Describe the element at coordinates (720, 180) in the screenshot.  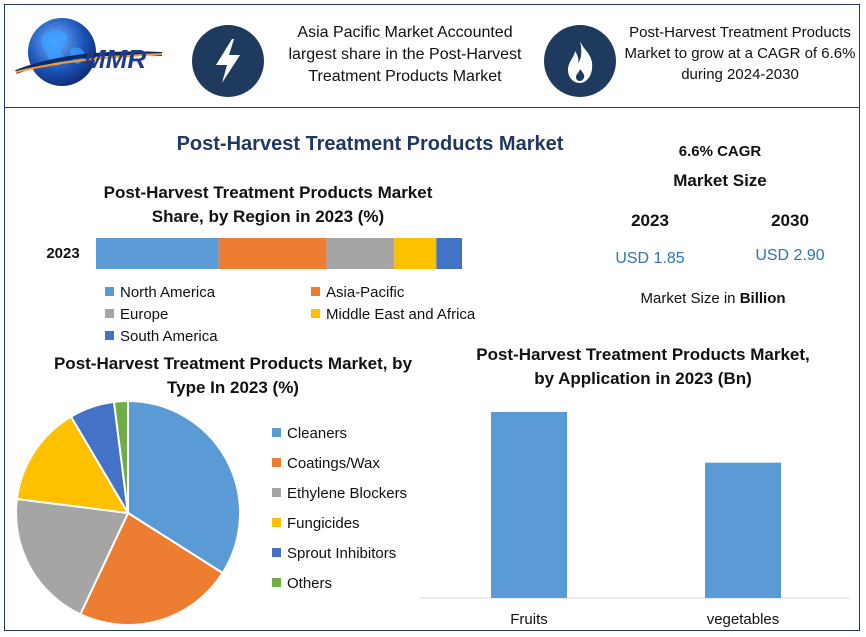
I see `market-size-label: Market Size` at that location.